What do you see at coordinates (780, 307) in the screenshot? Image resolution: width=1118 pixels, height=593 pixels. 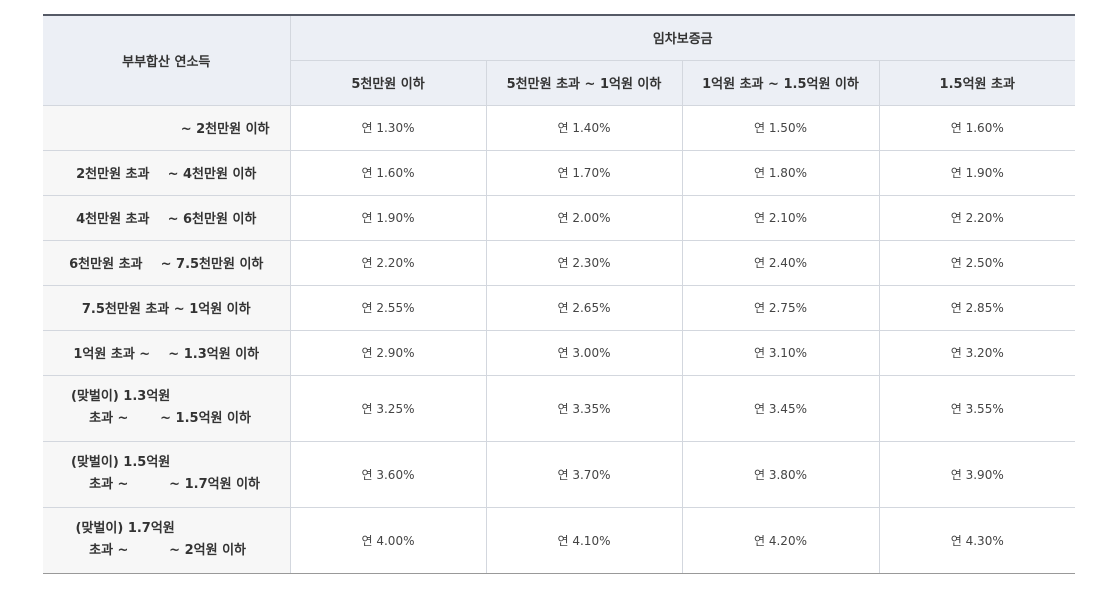 I see `rate-cell: 연 2.75%` at bounding box center [780, 307].